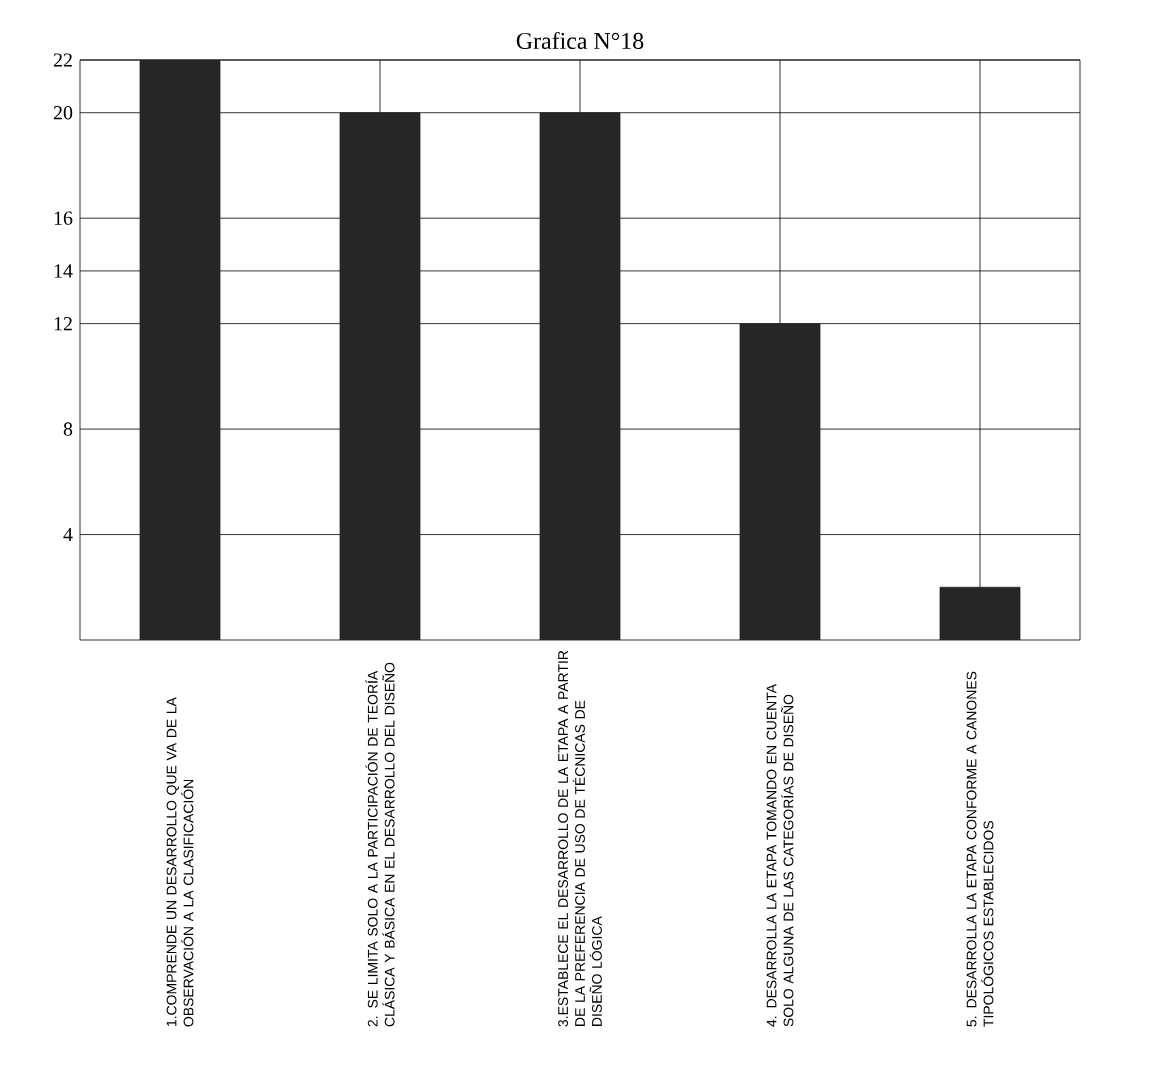  Describe the element at coordinates (68, 429) in the screenshot. I see `y-tick-label: 8` at that location.